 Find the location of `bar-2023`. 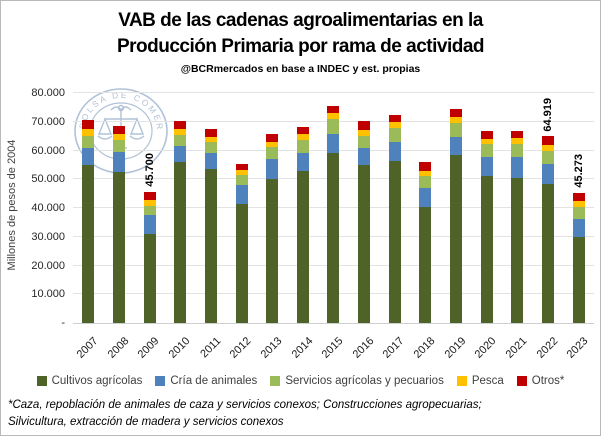

bar-2023 is located at coordinates (578, 257).